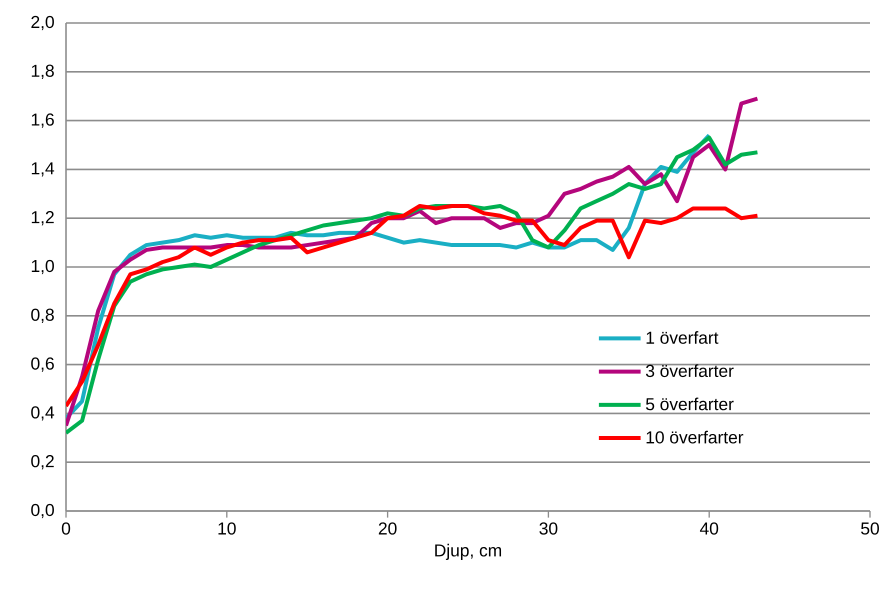  Describe the element at coordinates (690, 404) in the screenshot. I see `legend-label: 5 överfarter` at that location.